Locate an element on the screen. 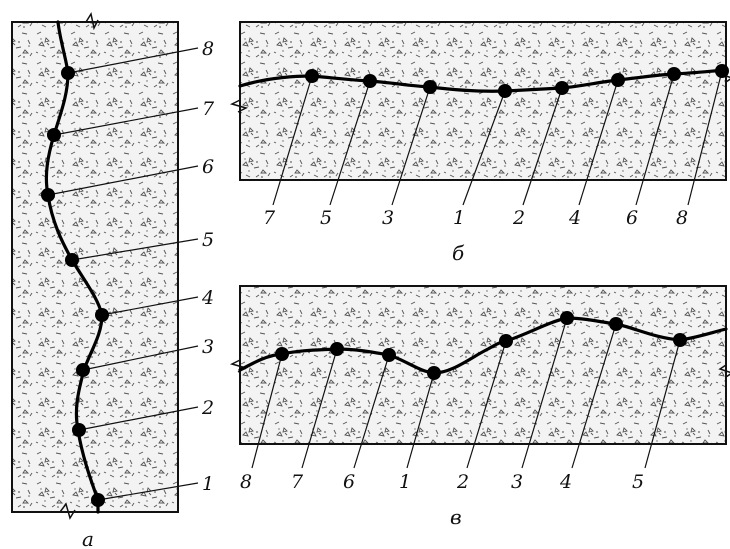 This screenshot has height=549, width=730. panel-b-break-left is located at coordinates (239, 106).